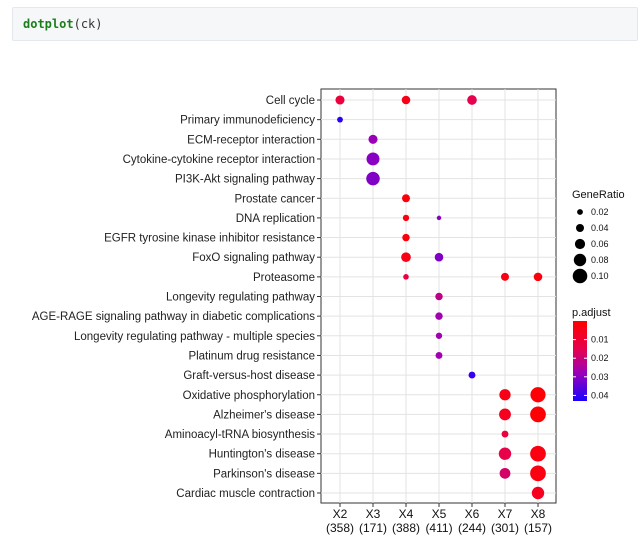 This screenshot has width=640, height=548. Describe the element at coordinates (538, 514) in the screenshot. I see `cluster-label: X8` at that location.